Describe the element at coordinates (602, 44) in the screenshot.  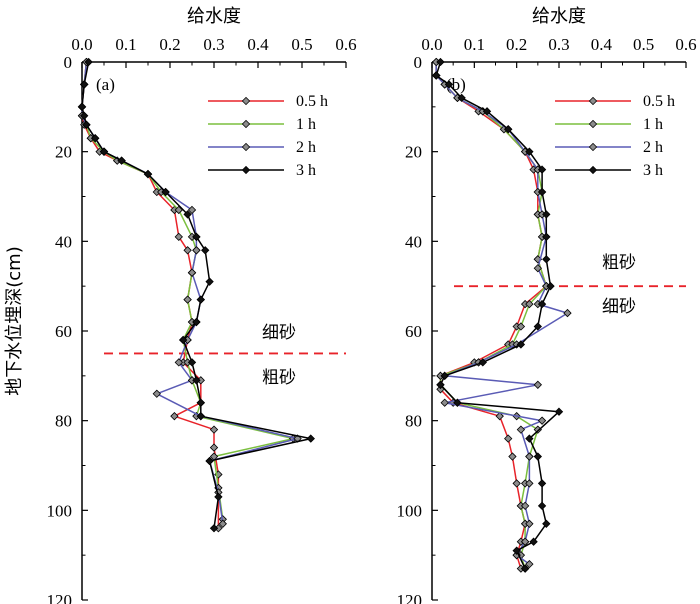
I see `x-tick-label: 0.4` at that location.